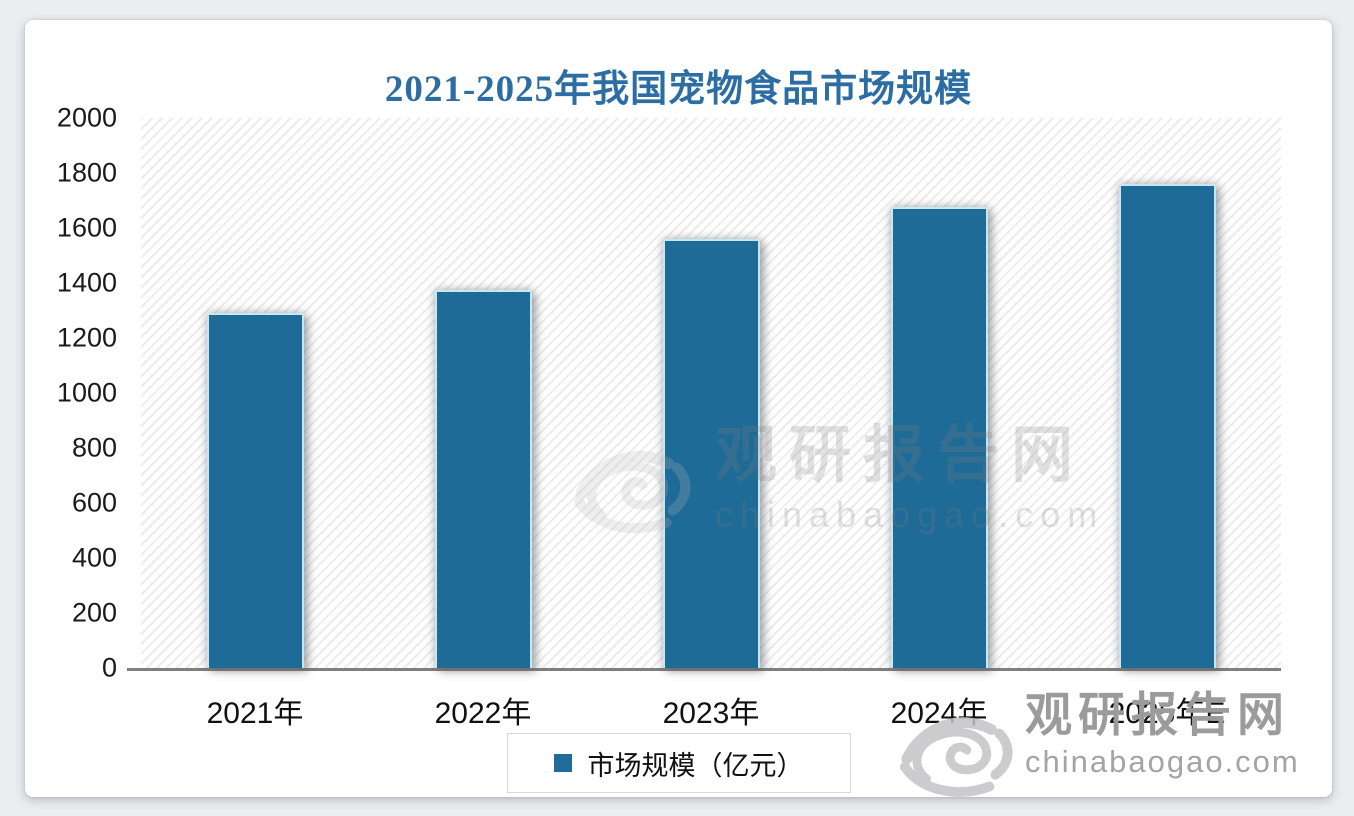 This screenshot has height=816, width=1354. What do you see at coordinates (956, 757) in the screenshot?
I see `chinabaogao-logo-icon` at bounding box center [956, 757].